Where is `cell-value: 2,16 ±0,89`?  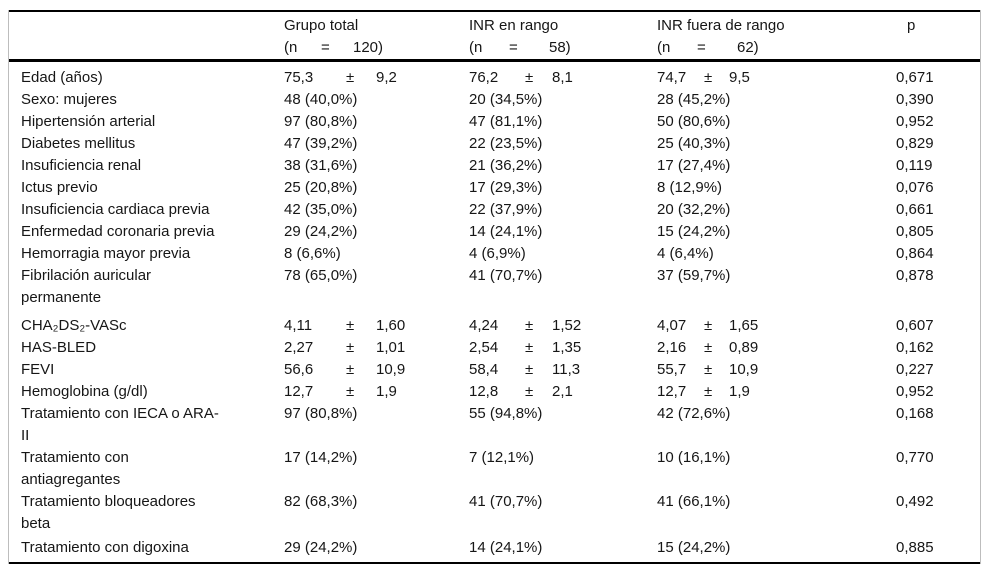
cell-value: 2,16 ±0,89 is located at coordinates (708, 347).